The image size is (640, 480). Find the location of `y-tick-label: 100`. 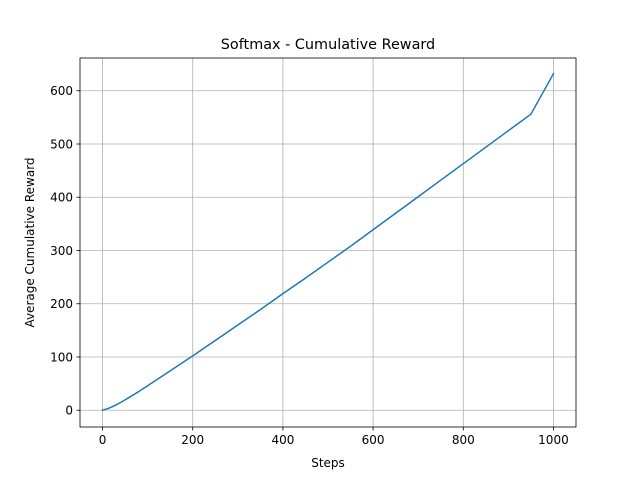

y-tick-label: 100 is located at coordinates (61, 357).